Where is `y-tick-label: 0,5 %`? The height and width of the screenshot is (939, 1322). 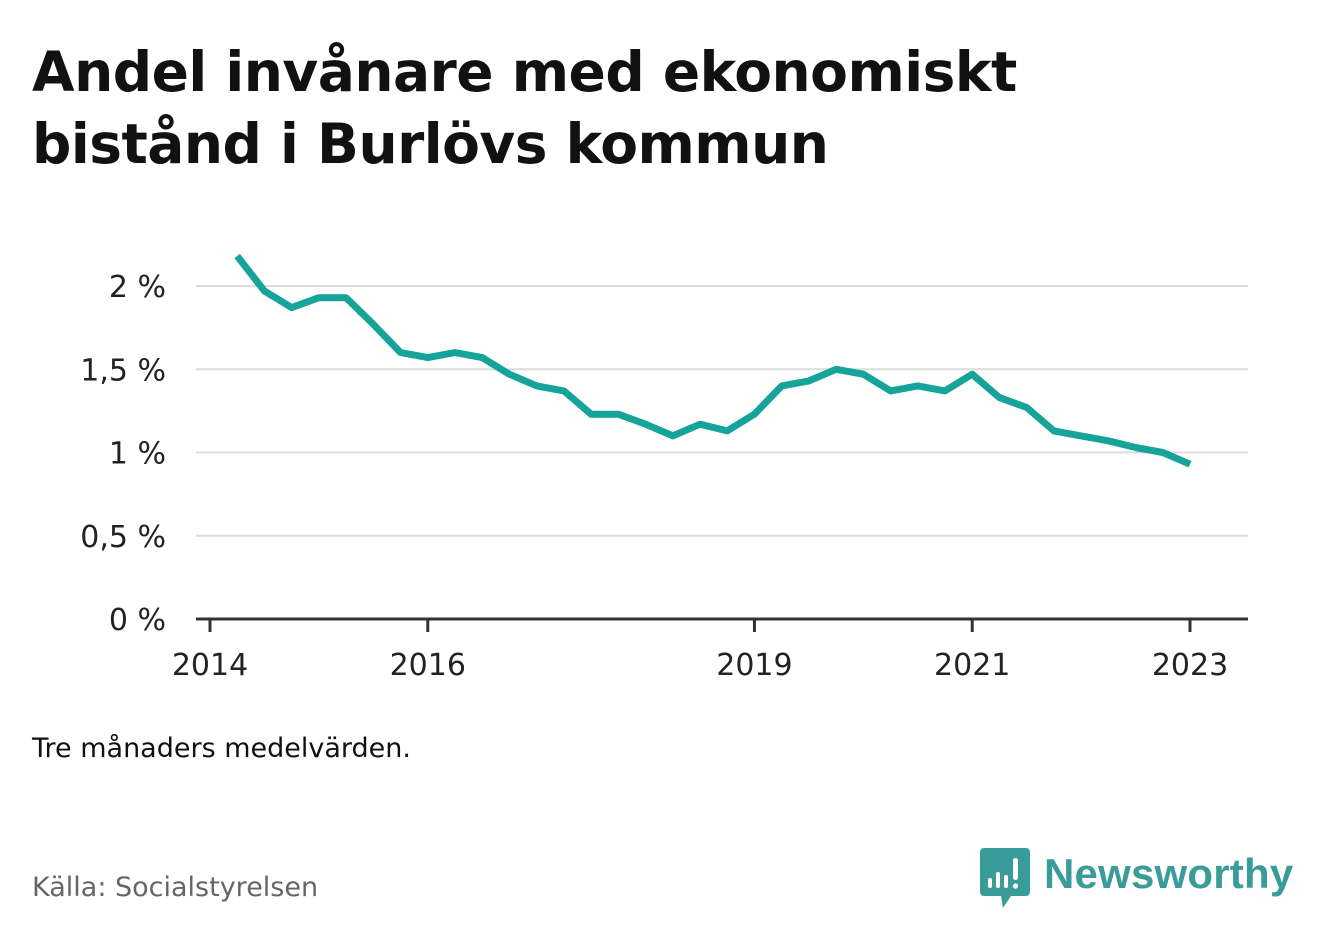 y-tick-label: 0,5 % is located at coordinates (123, 537).